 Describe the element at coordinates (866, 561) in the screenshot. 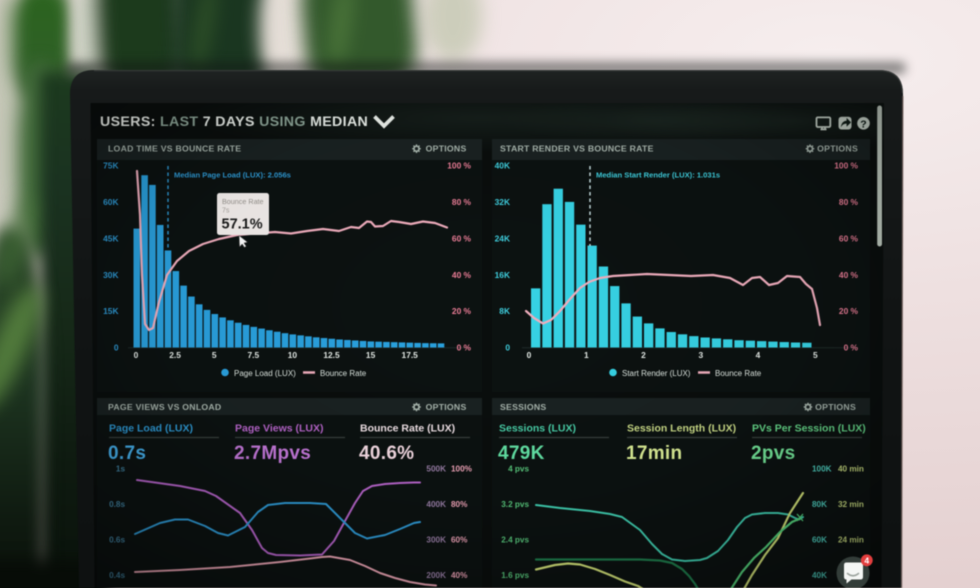

I see `svg-text: 4` at that location.